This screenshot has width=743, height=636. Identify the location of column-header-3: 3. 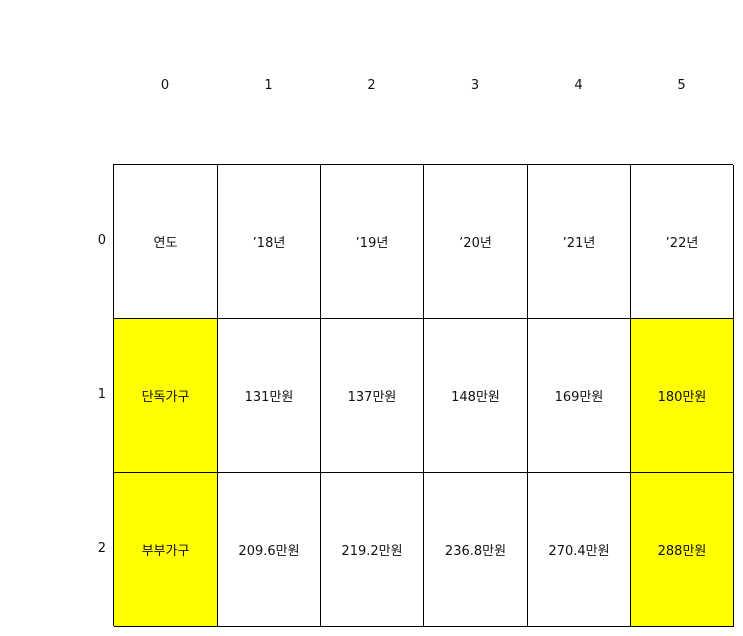
(475, 85).